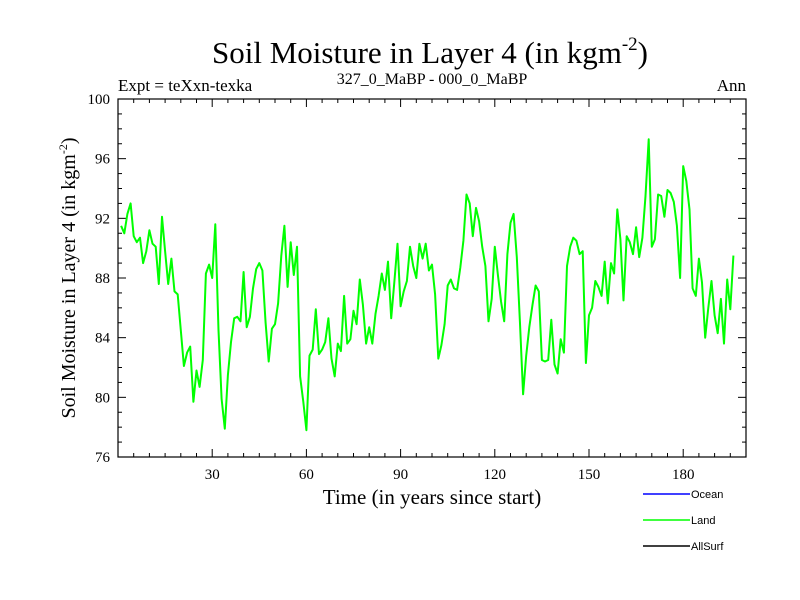 The image size is (800, 600). What do you see at coordinates (589, 475) in the screenshot?
I see `x-tick-label: 150` at bounding box center [589, 475].